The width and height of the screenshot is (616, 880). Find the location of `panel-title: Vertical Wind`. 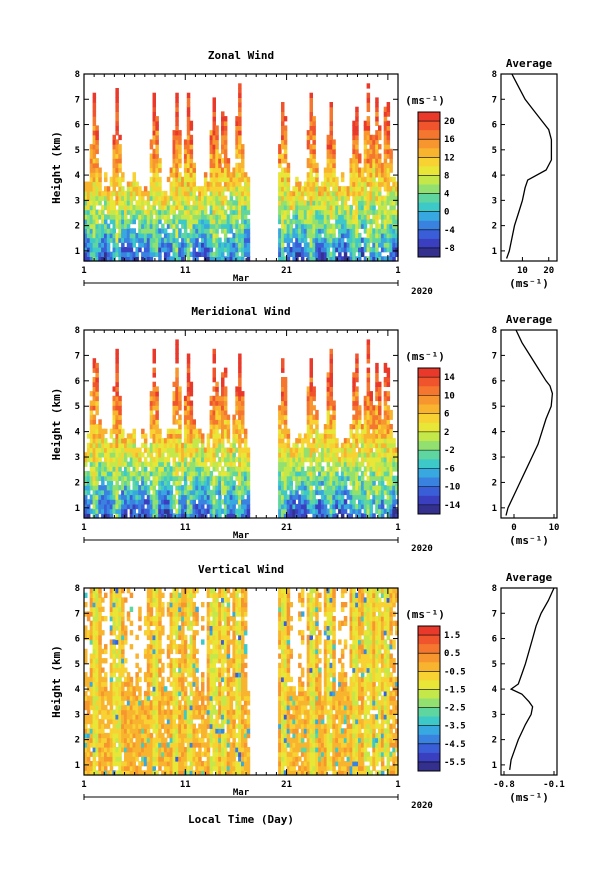

panel-title: Vertical Wind is located at coordinates (241, 569).